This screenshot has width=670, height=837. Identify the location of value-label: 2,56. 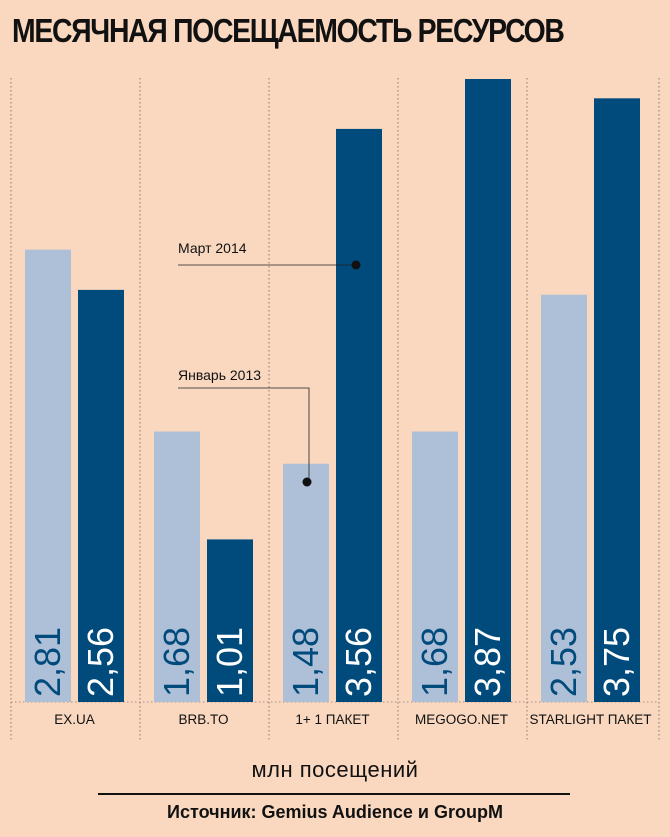
(100, 662).